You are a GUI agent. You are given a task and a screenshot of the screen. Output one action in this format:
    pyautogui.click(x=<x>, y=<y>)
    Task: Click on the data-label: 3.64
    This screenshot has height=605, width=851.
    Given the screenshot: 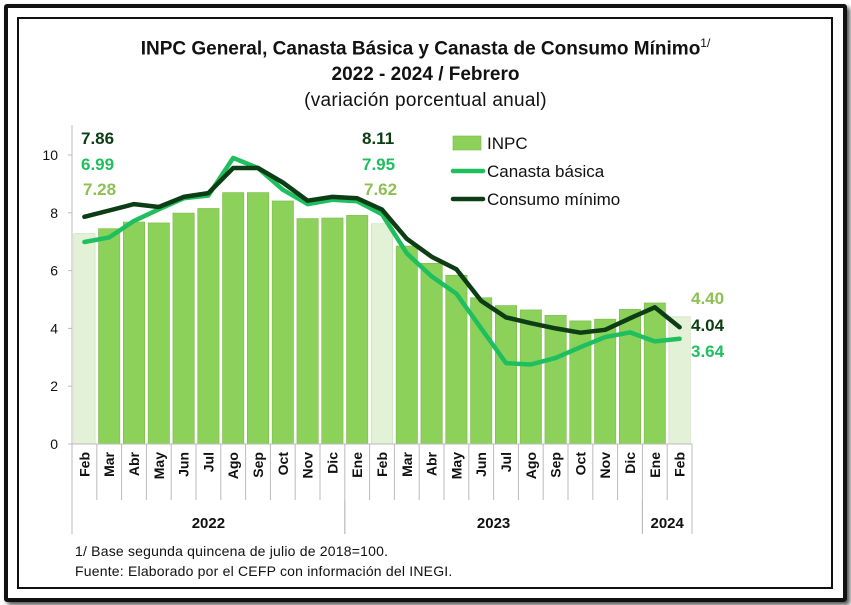 What is the action you would take?
    pyautogui.click(x=708, y=351)
    